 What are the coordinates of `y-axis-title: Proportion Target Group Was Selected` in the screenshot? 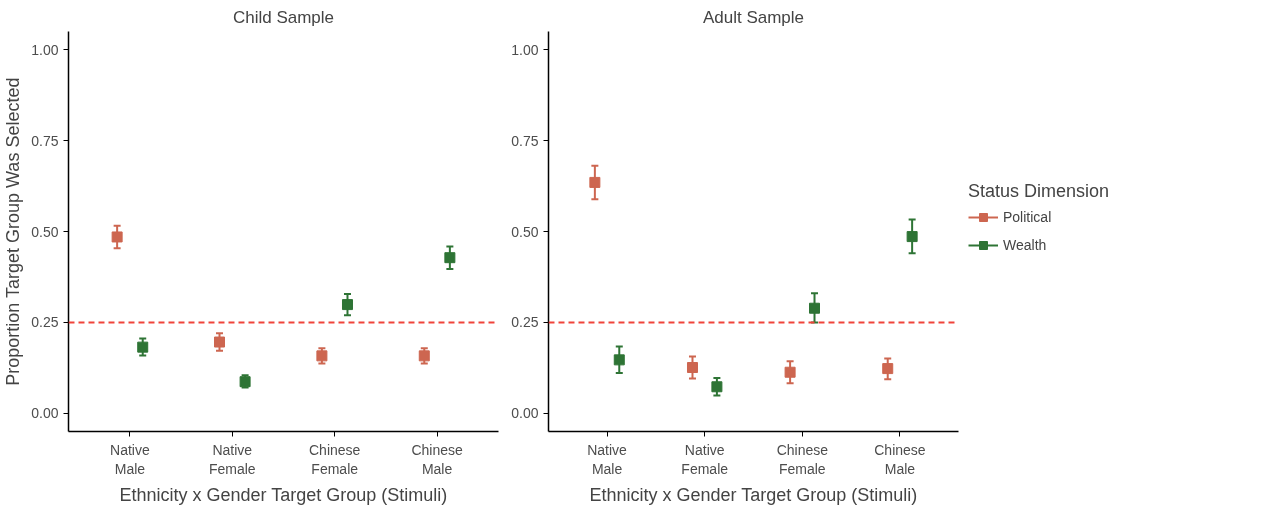 It's located at (13, 231).